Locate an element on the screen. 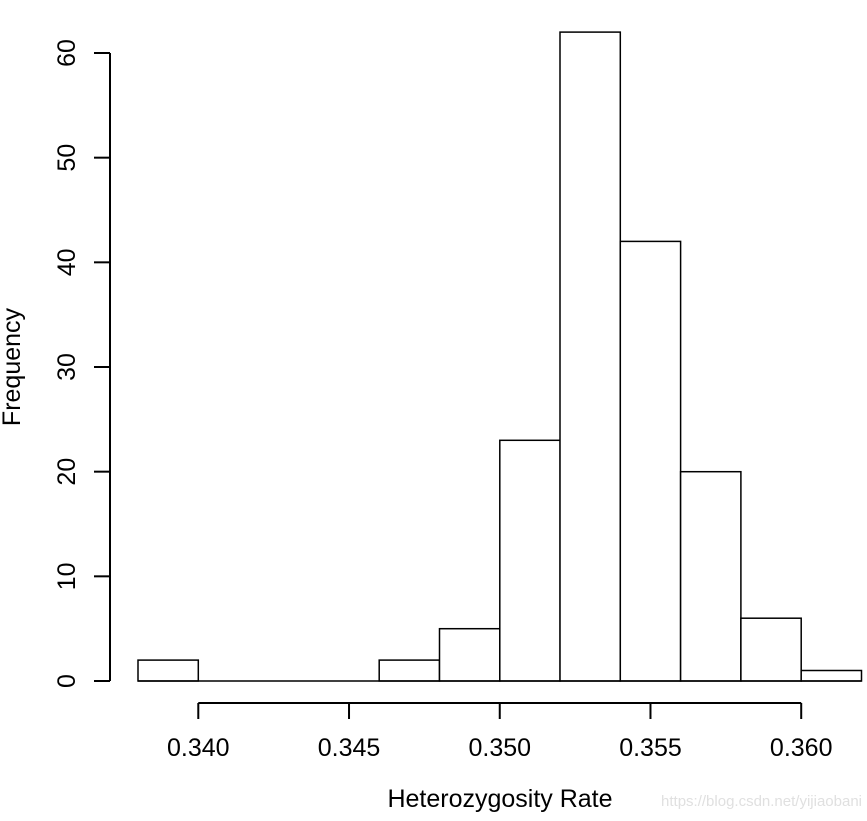 The height and width of the screenshot is (821, 867). x-tick-label: 0.355 is located at coordinates (650, 748).